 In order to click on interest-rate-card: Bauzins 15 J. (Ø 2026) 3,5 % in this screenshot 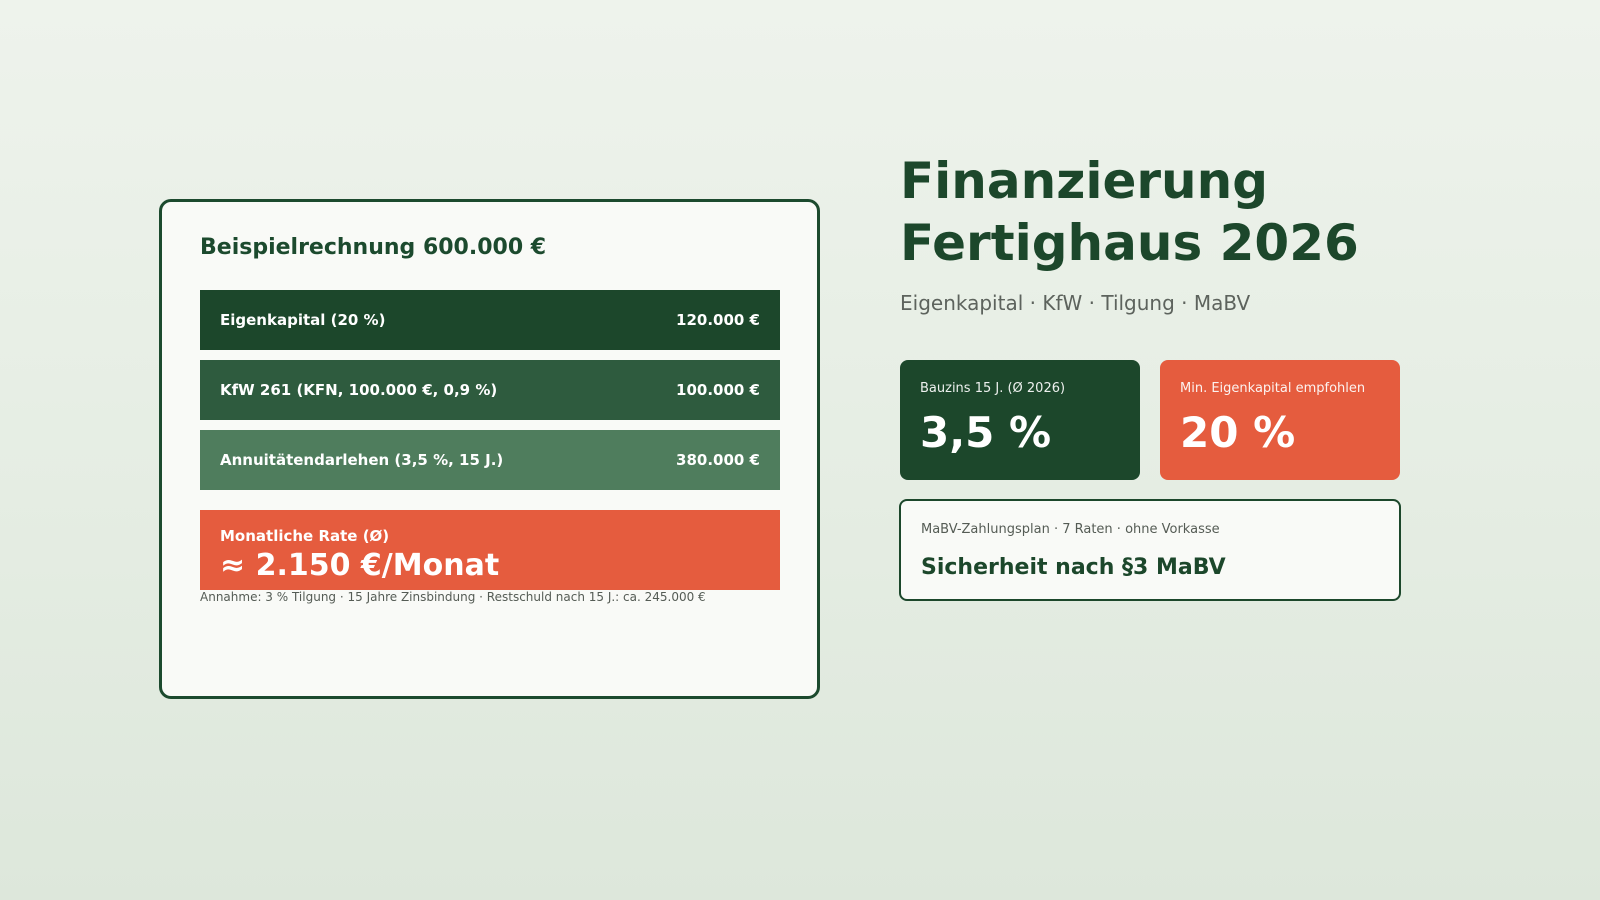, I will do `click(1020, 420)`.